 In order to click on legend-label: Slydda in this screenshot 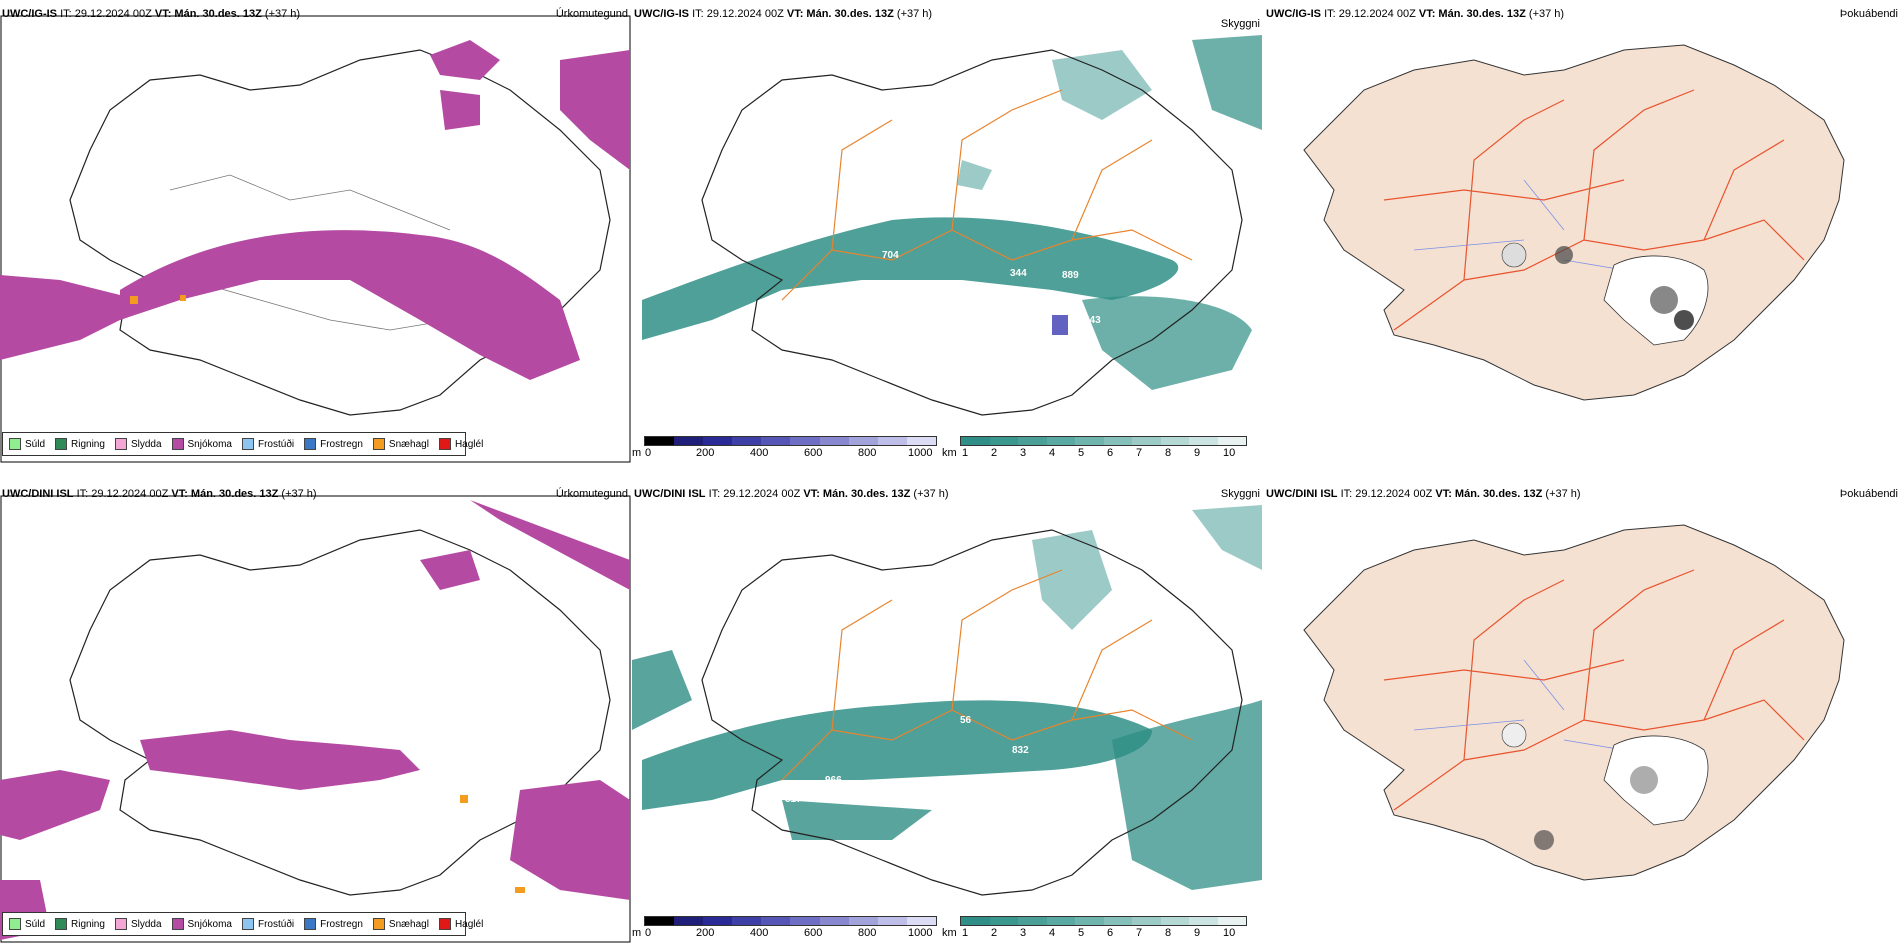, I will do `click(146, 924)`.